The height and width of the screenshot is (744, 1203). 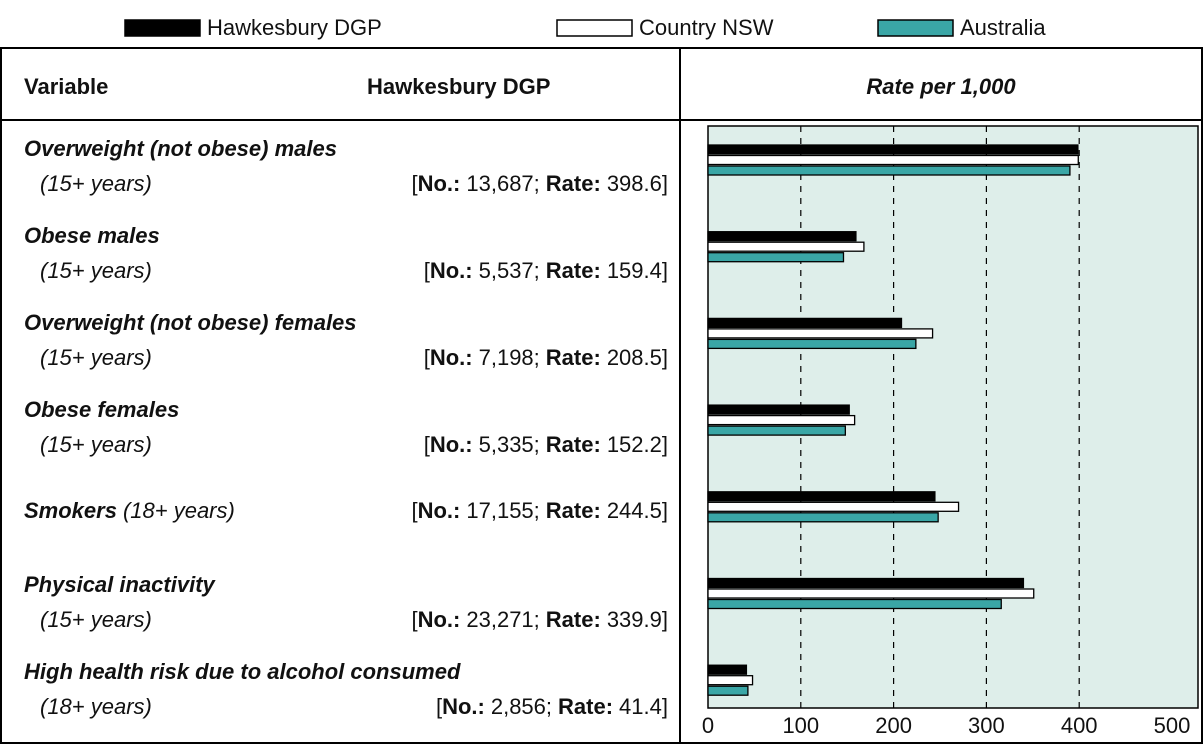 I want to click on x-tick-label: 0, so click(x=708, y=725).